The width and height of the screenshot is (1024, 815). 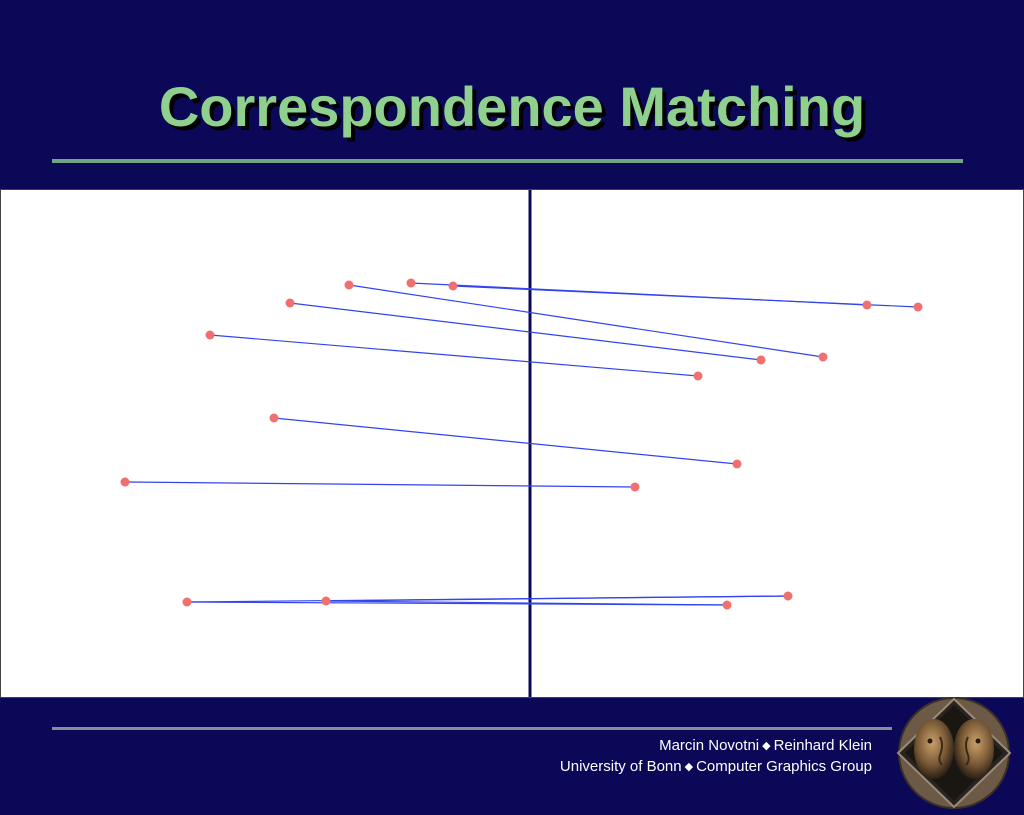 What do you see at coordinates (620, 766) in the screenshot?
I see `university-name: University of Bonn` at bounding box center [620, 766].